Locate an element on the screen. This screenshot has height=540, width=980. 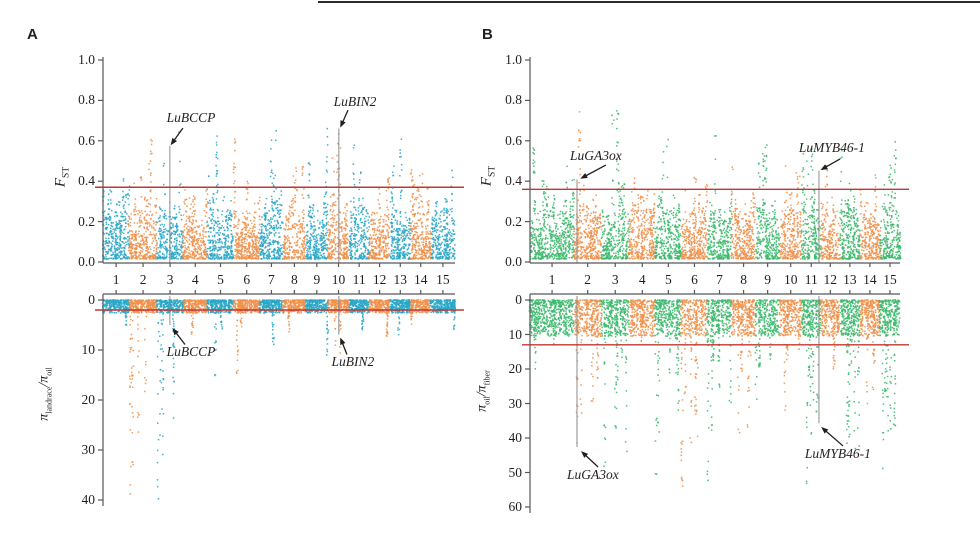
pi-symbol: π is located at coordinates (44, 417).